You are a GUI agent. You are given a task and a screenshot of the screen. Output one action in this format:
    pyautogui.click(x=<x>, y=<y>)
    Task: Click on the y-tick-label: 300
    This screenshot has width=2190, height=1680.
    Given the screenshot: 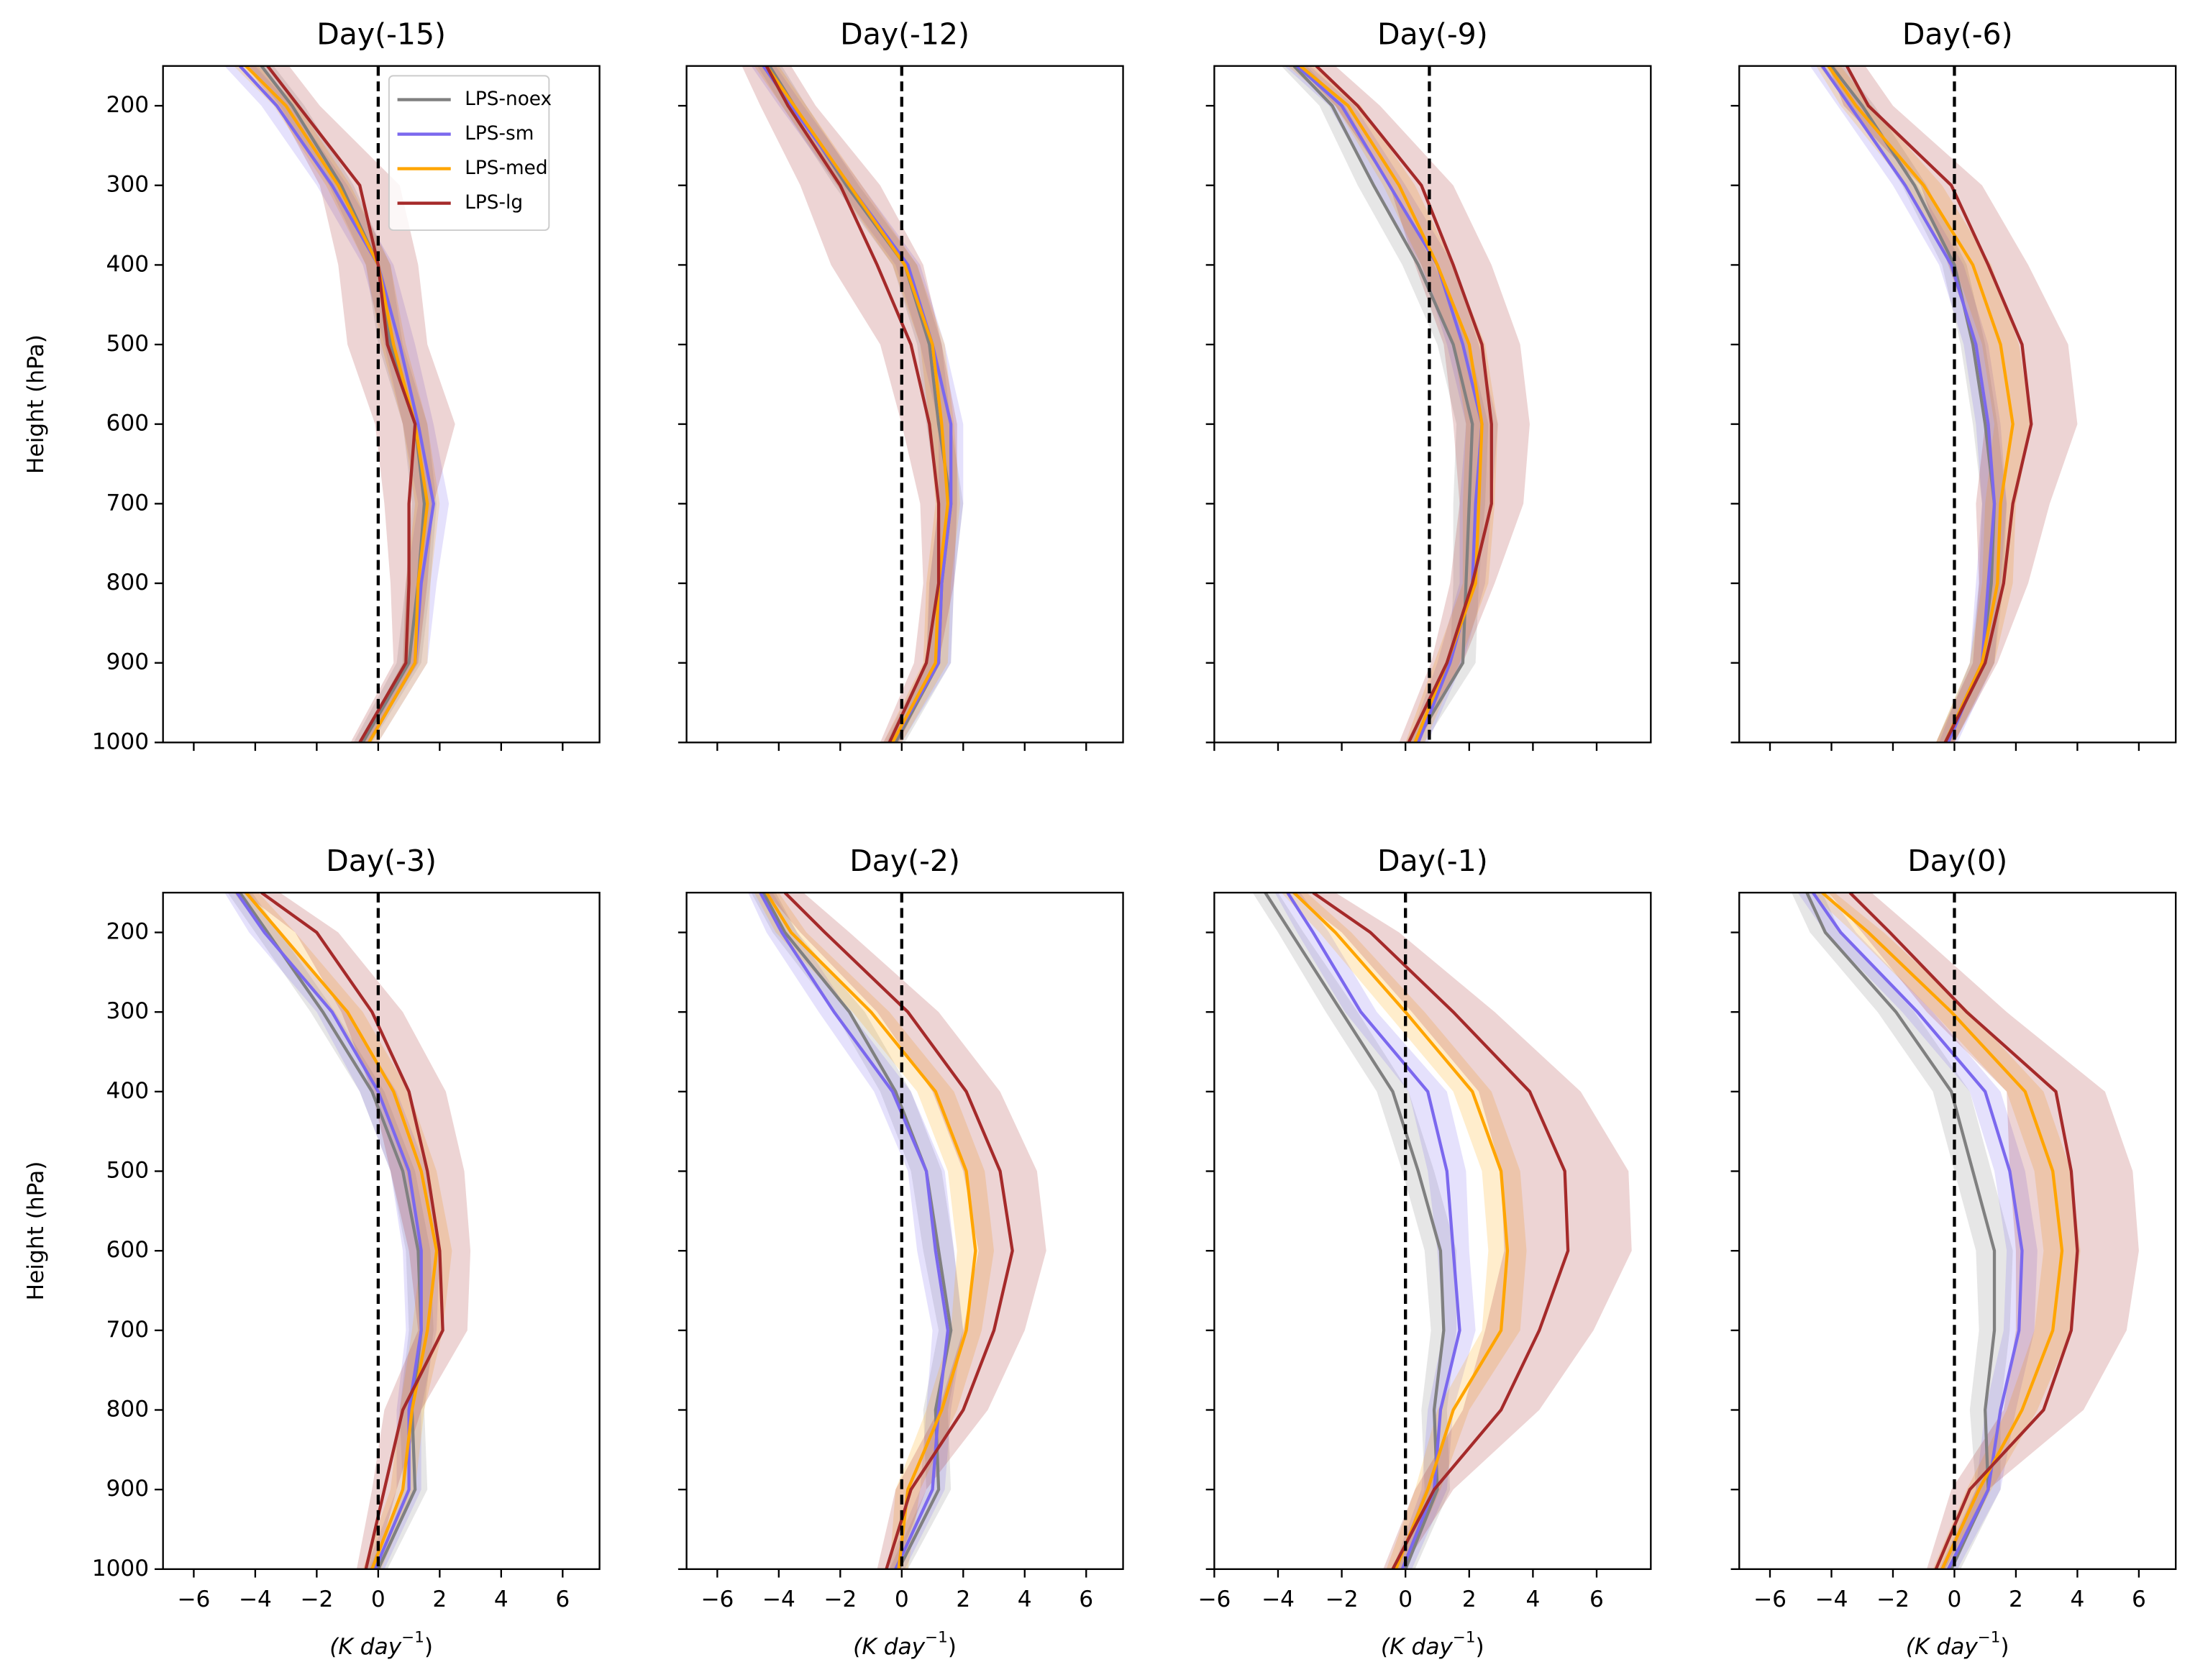 What is the action you would take?
    pyautogui.click(x=128, y=185)
    